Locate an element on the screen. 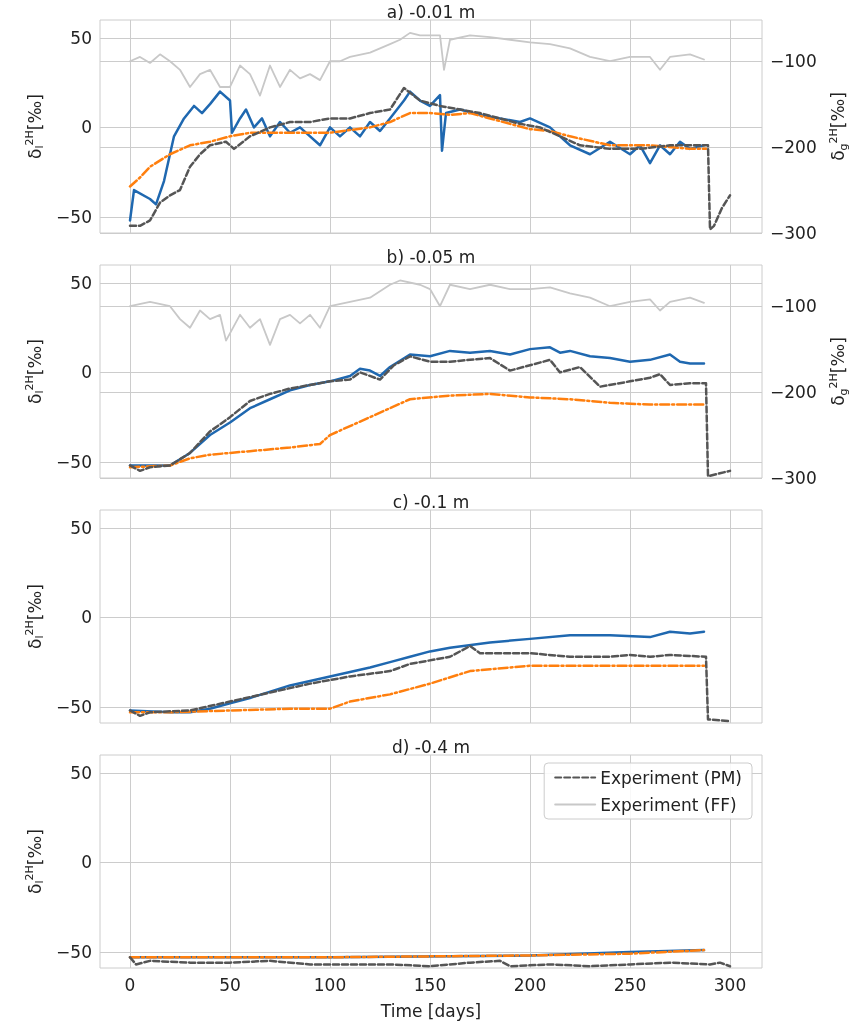 Image resolution: width=862 pixels, height=1034 pixels. chart-title: d) -0.4 m is located at coordinates (431, 746).